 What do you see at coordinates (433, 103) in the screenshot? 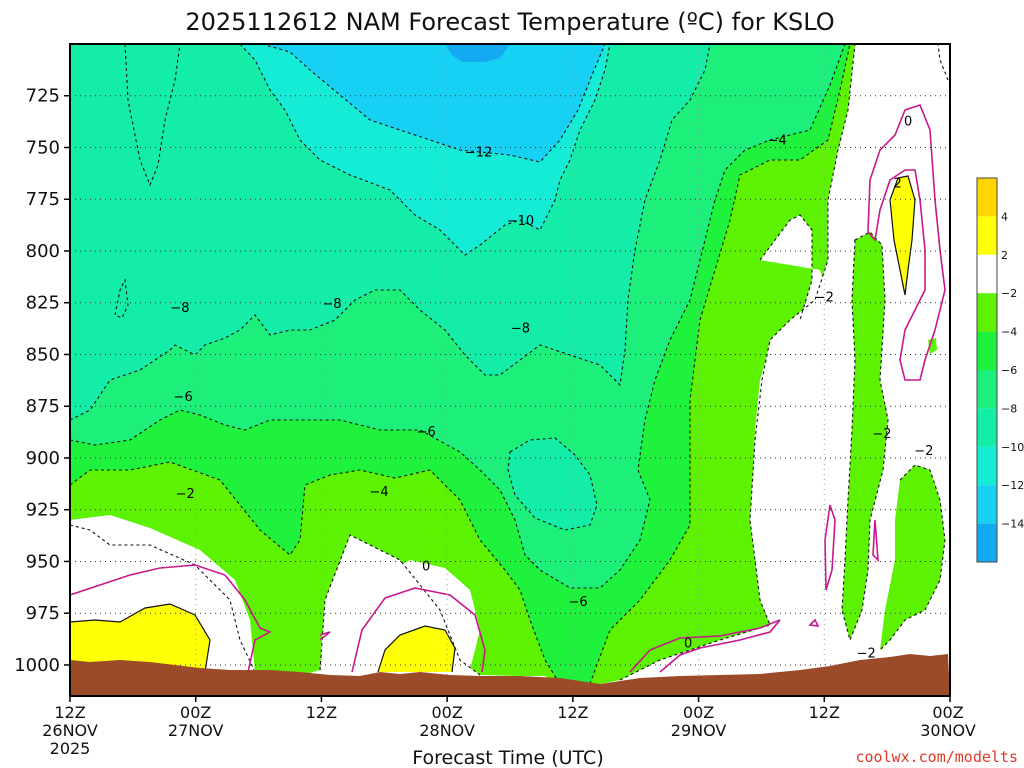
I see `contour-fill-band-minus12` at bounding box center [433, 103].